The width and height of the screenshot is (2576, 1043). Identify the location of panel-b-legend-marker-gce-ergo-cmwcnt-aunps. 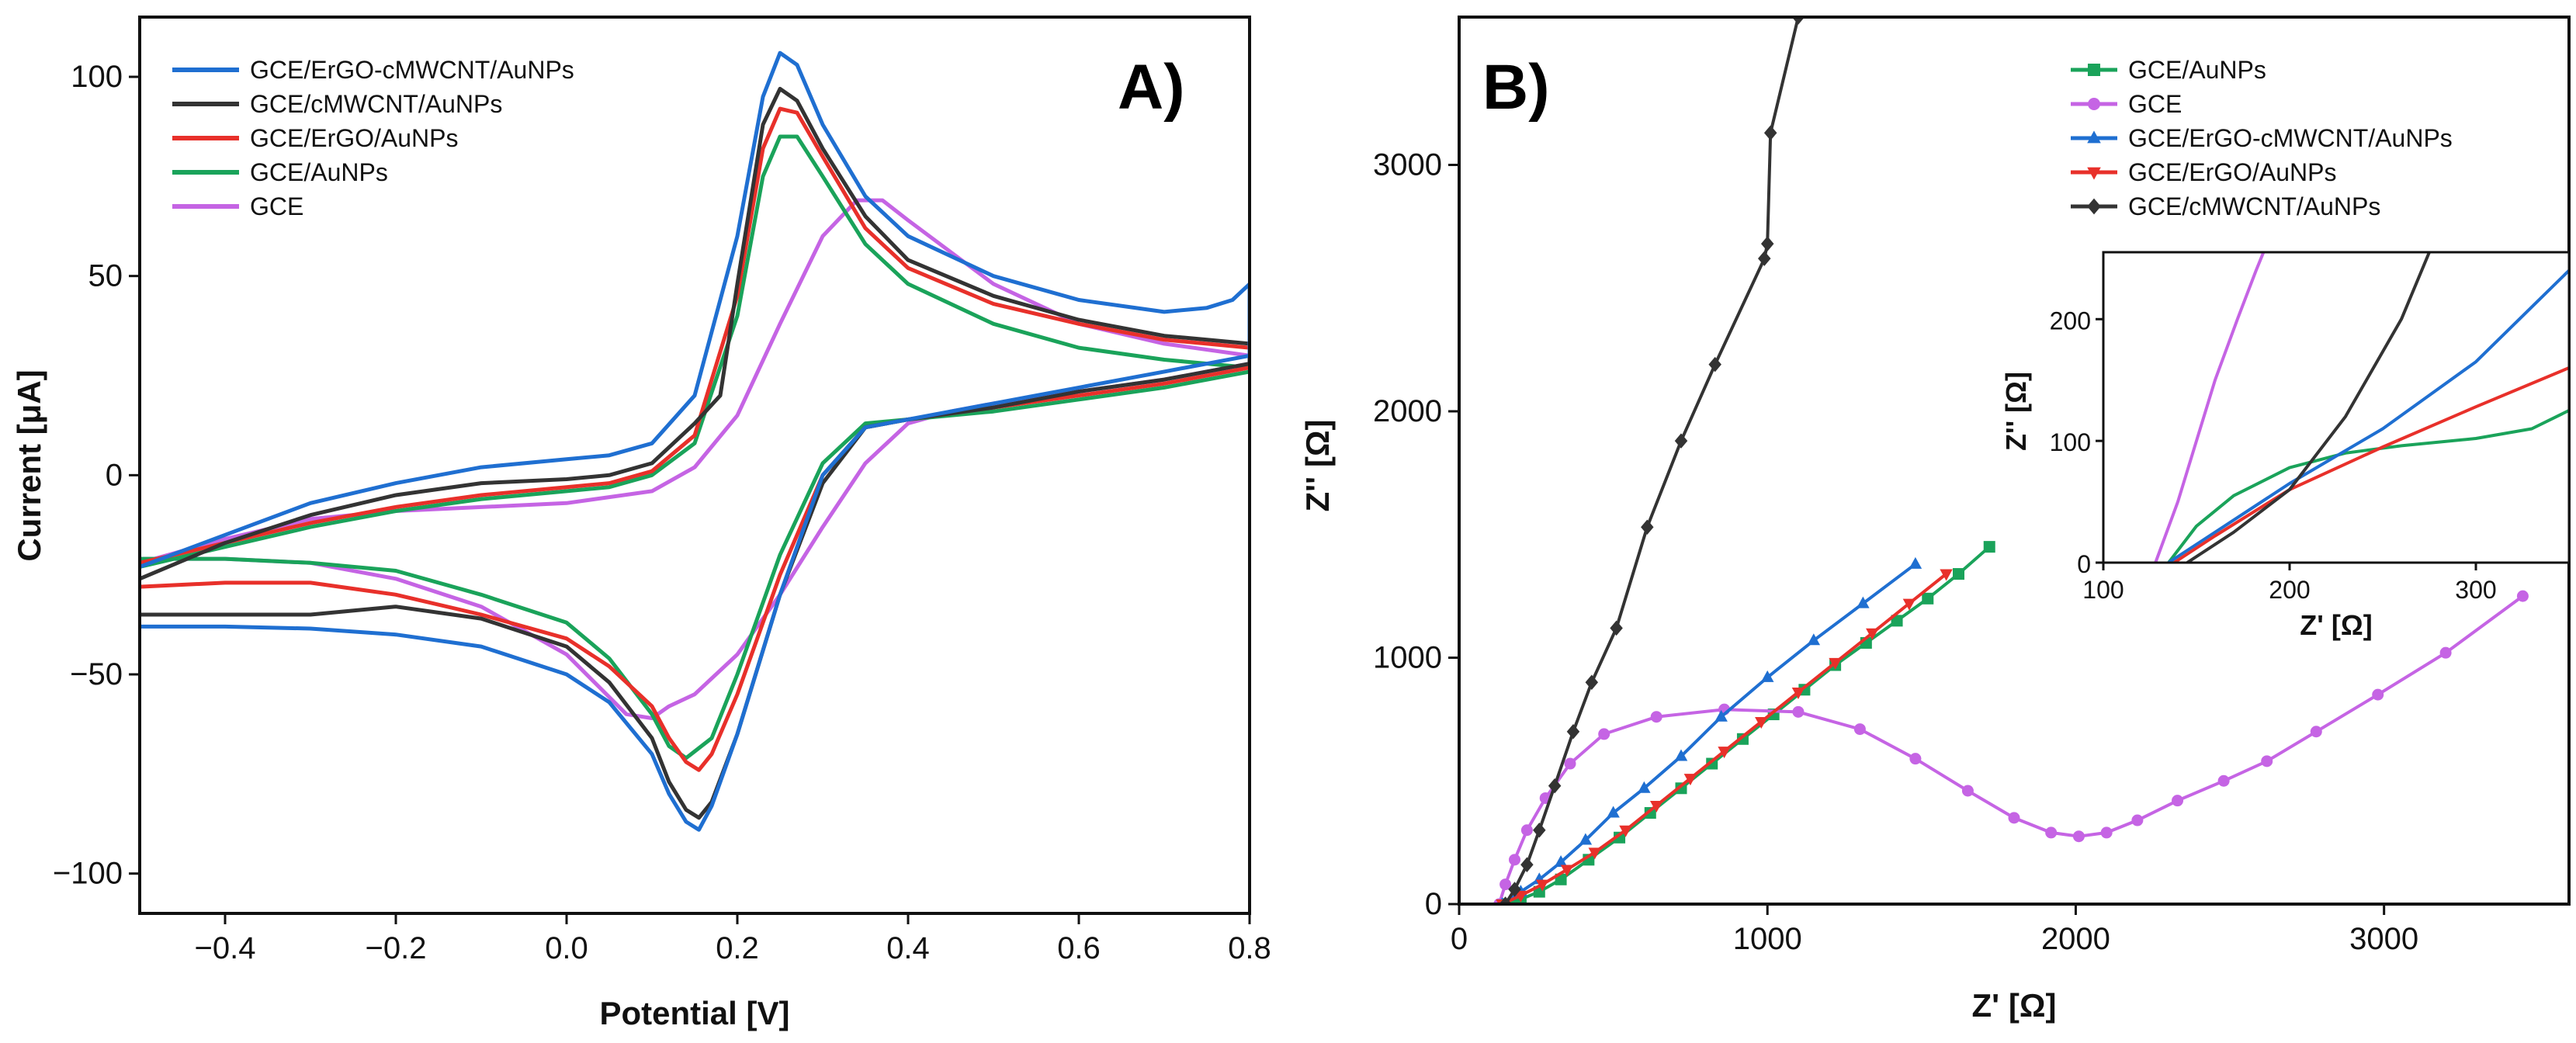
(2094, 137).